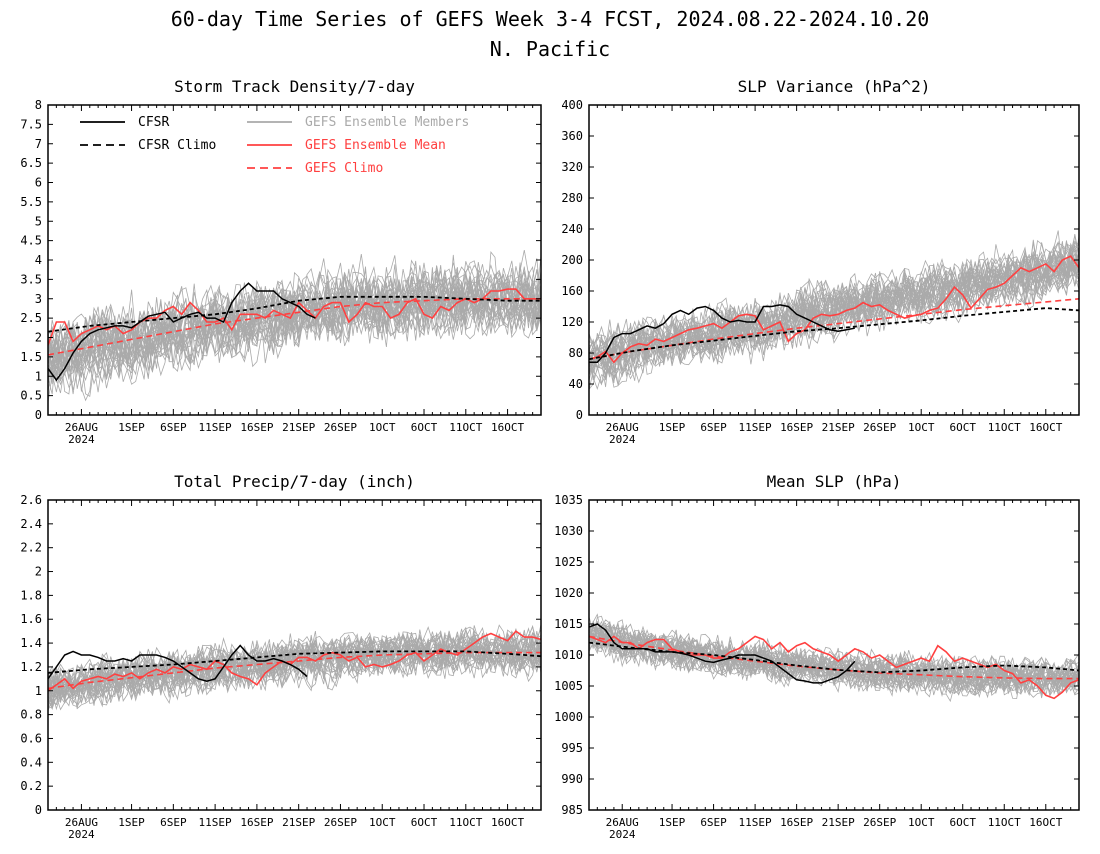 The height and width of the screenshot is (854, 1100). I want to click on y-tick-label: 0.4, so click(31, 762).